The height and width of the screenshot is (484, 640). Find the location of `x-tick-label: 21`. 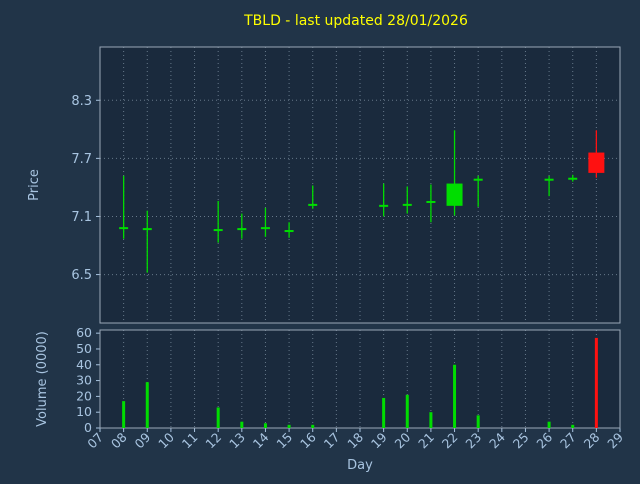

x-tick-label: 21 is located at coordinates (426, 441).